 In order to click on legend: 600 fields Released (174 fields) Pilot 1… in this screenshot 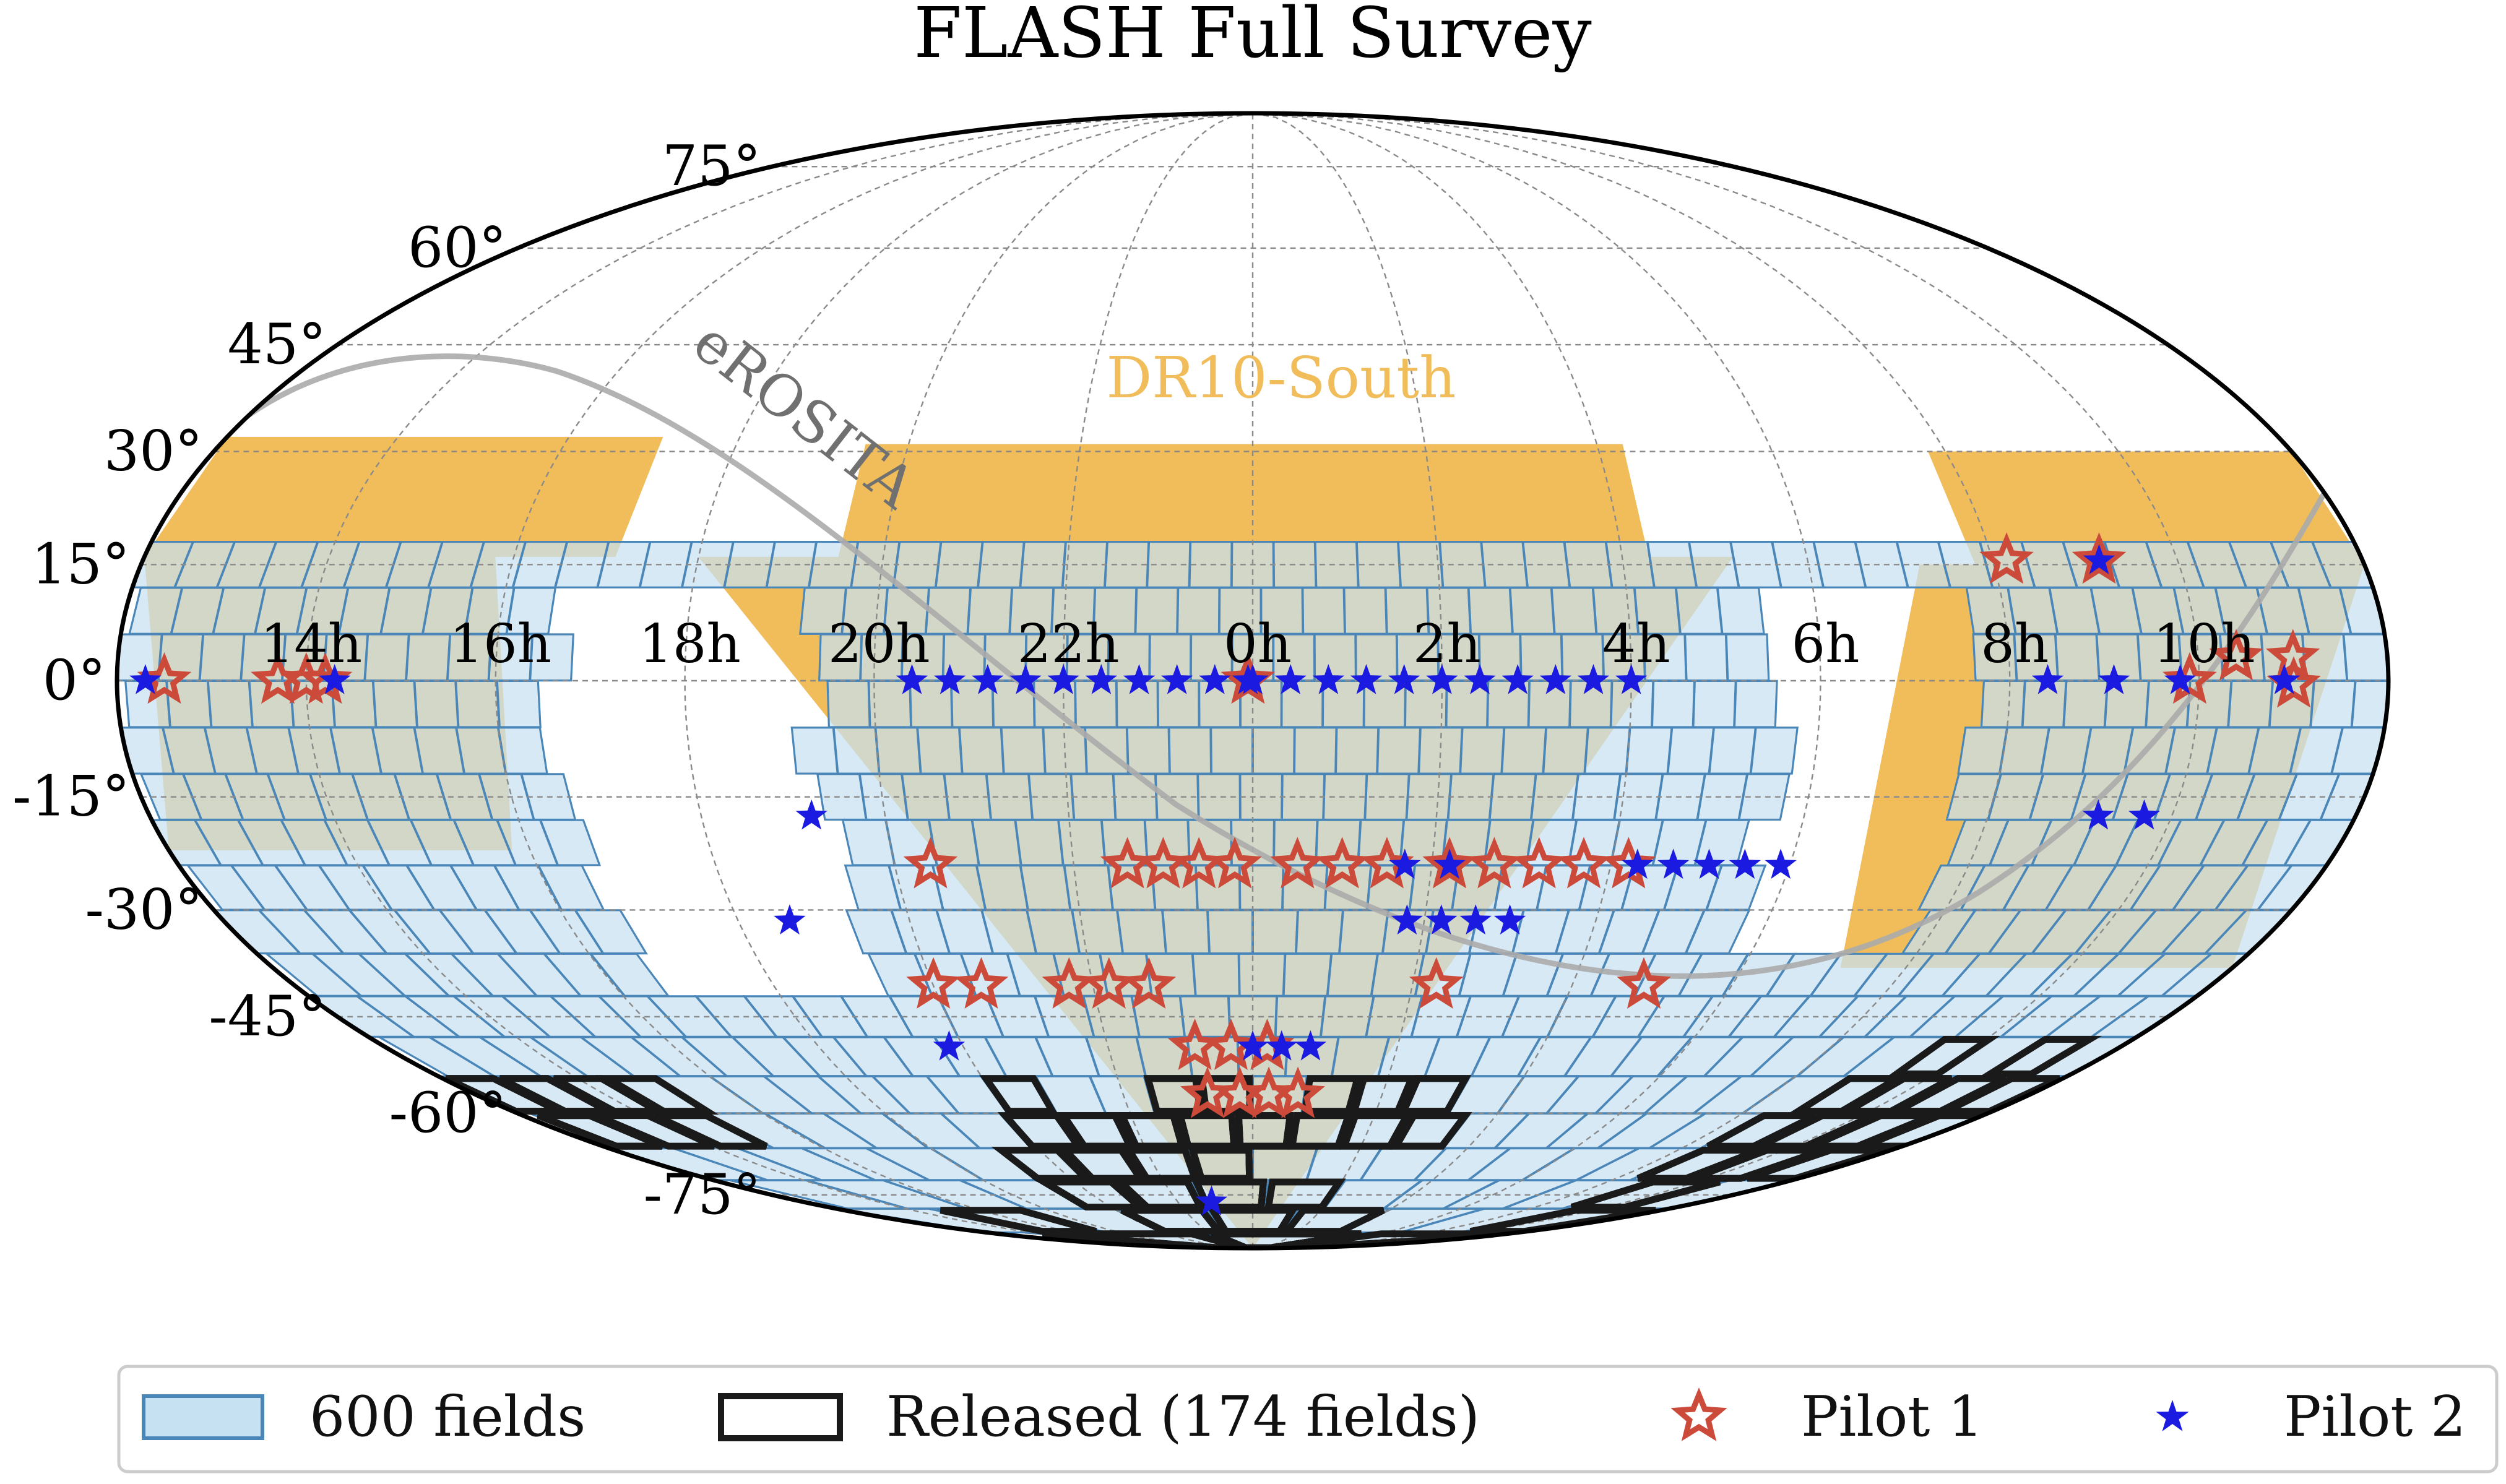, I will do `click(1308, 1419)`.